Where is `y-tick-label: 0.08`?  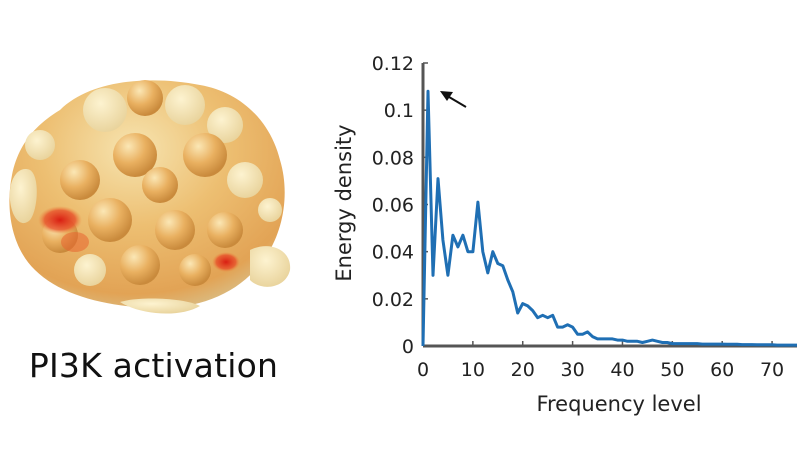 y-tick-label: 0.08 is located at coordinates (393, 158).